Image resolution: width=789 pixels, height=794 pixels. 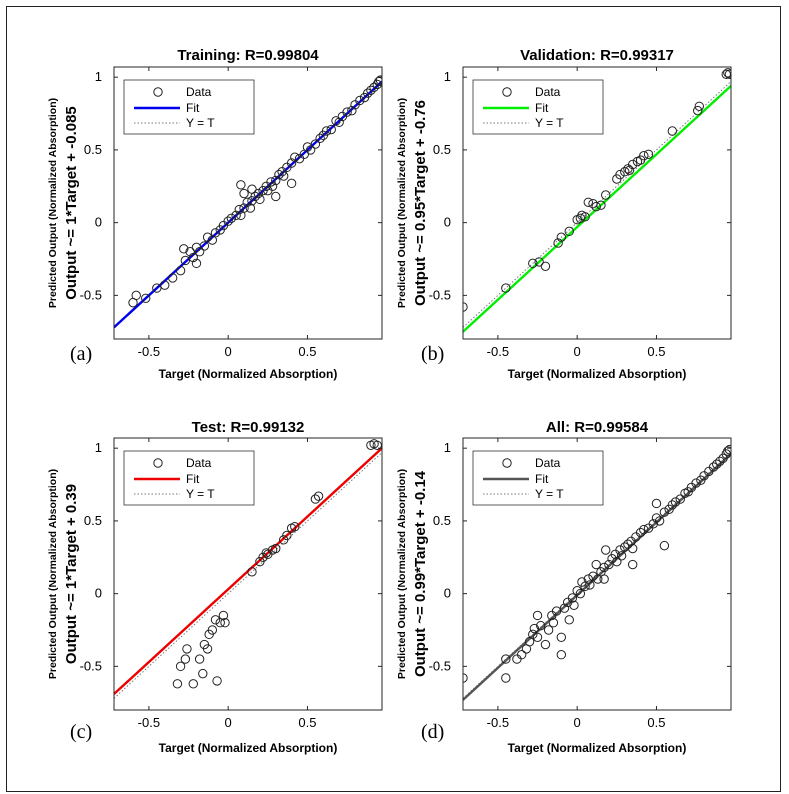 I want to click on fit-equation-label: Output ~= 0.95*Target + -0.76, so click(x=420, y=203).